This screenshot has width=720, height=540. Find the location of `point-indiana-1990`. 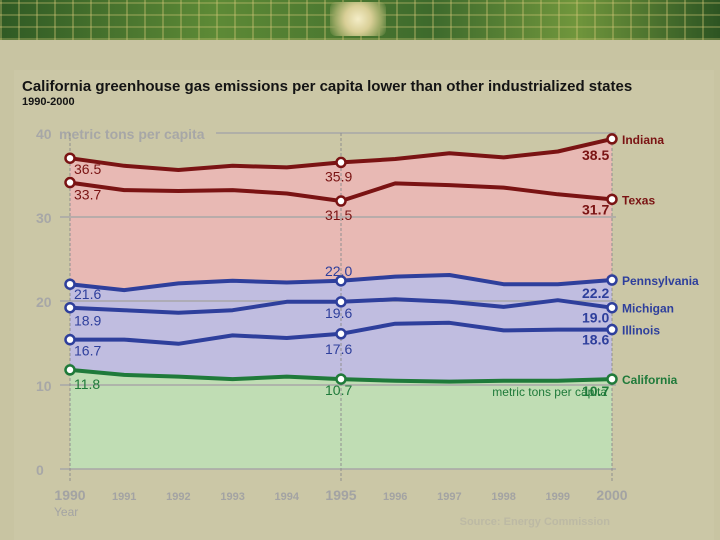

point-indiana-1990 is located at coordinates (70, 158).